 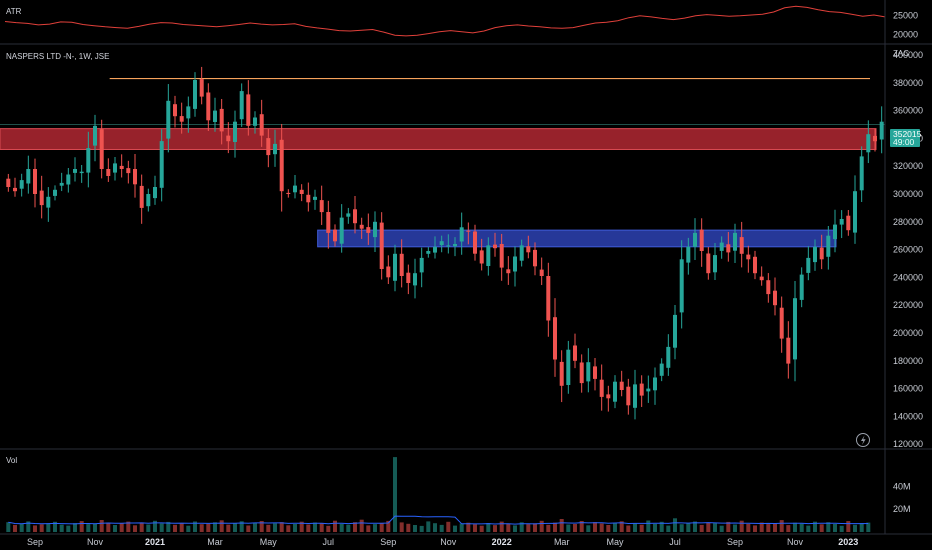 I want to click on time-axis-label: 2023, so click(x=848, y=542).